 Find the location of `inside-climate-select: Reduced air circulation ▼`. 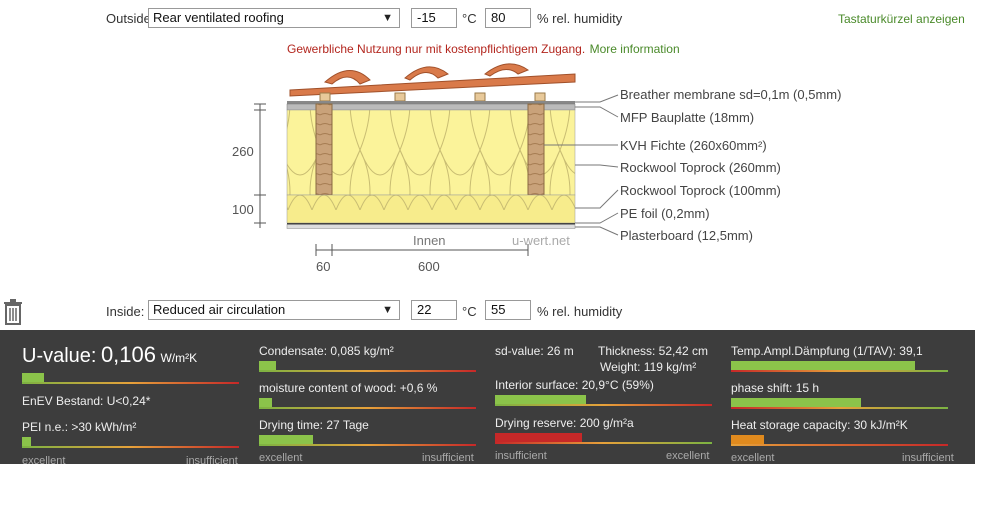

inside-climate-select: Reduced air circulation ▼ is located at coordinates (274, 310).